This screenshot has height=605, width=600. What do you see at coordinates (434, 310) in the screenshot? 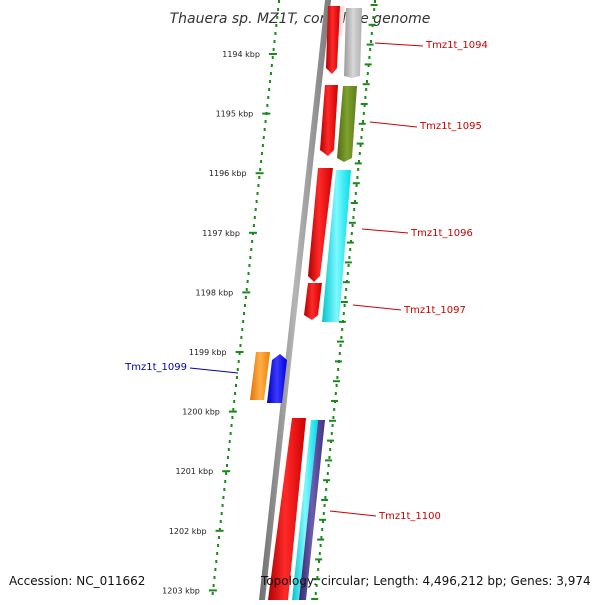
I see `gene-label-1097: Tmz1t_1097` at bounding box center [434, 310].